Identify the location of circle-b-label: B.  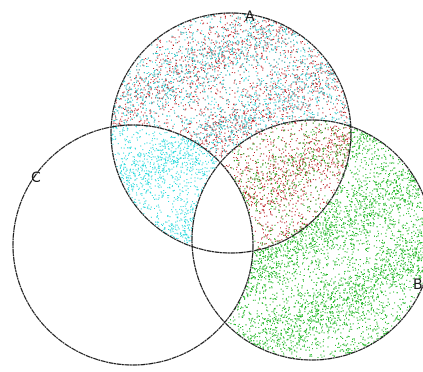
(418, 285).